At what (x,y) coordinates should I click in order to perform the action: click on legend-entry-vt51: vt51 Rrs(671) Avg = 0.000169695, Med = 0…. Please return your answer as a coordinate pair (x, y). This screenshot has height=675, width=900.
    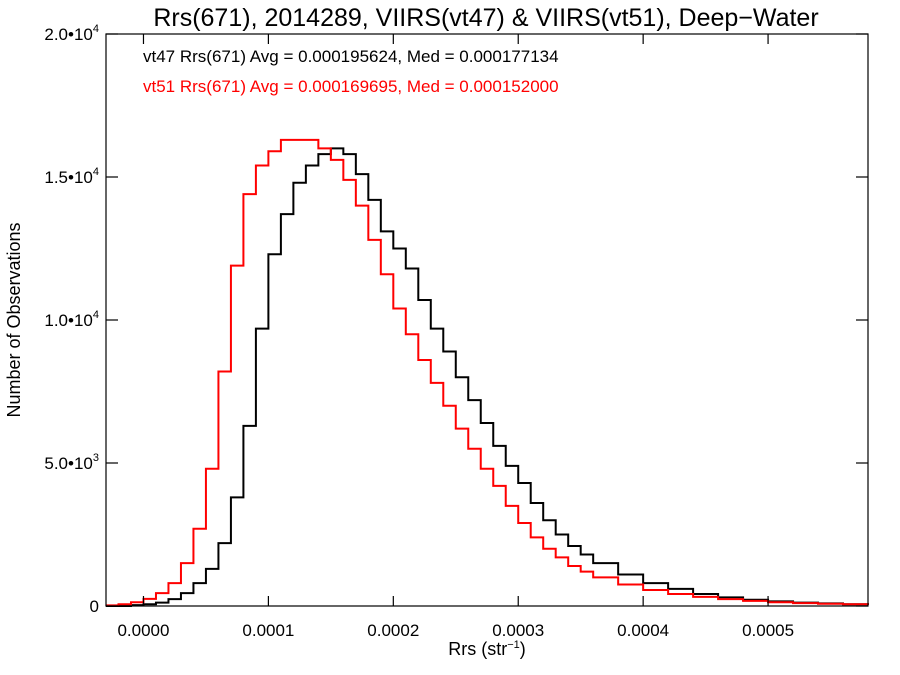
    Looking at the image, I should click on (351, 86).